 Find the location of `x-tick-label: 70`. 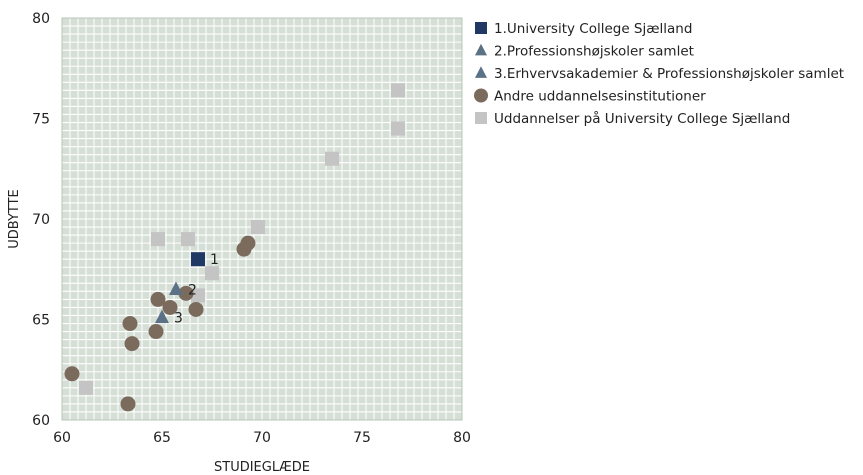

x-tick-label: 70 is located at coordinates (262, 438).